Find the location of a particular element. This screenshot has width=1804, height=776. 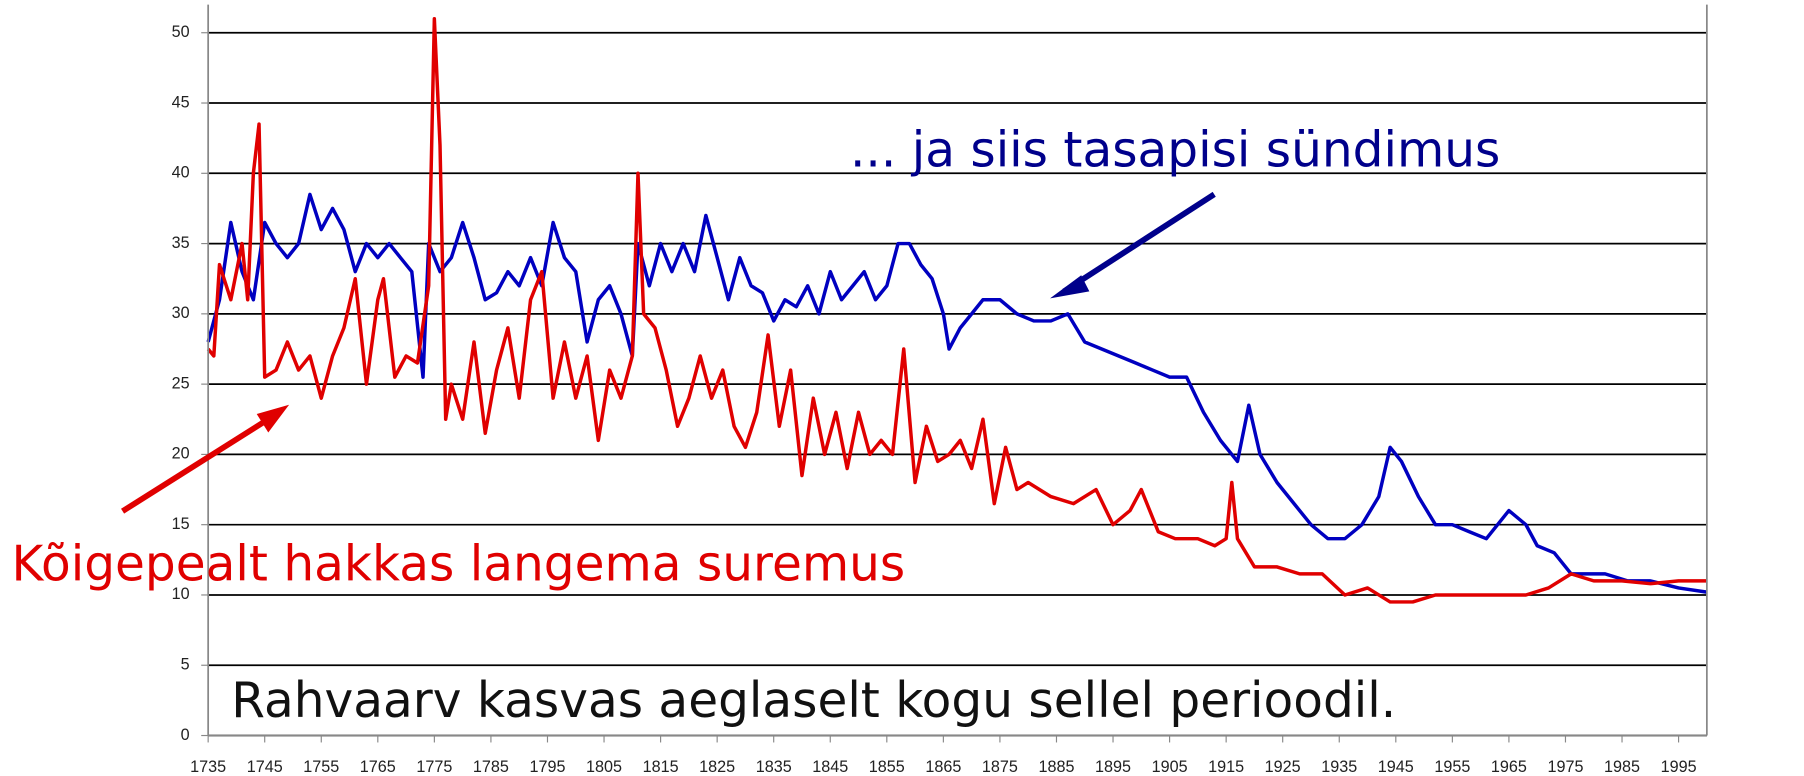

x-tick-label: 1785 is located at coordinates (491, 767).